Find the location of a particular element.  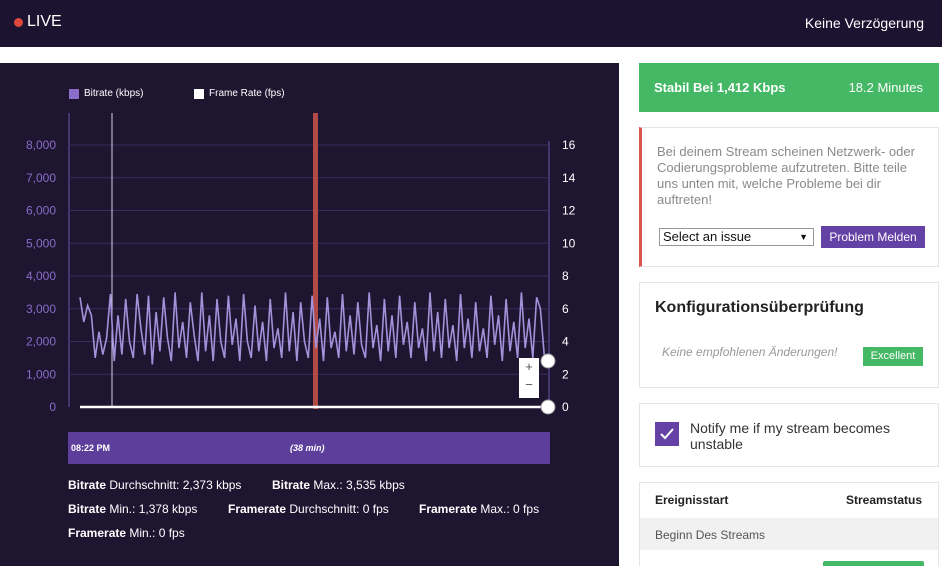

legend-framerate-swatch is located at coordinates (199, 93).